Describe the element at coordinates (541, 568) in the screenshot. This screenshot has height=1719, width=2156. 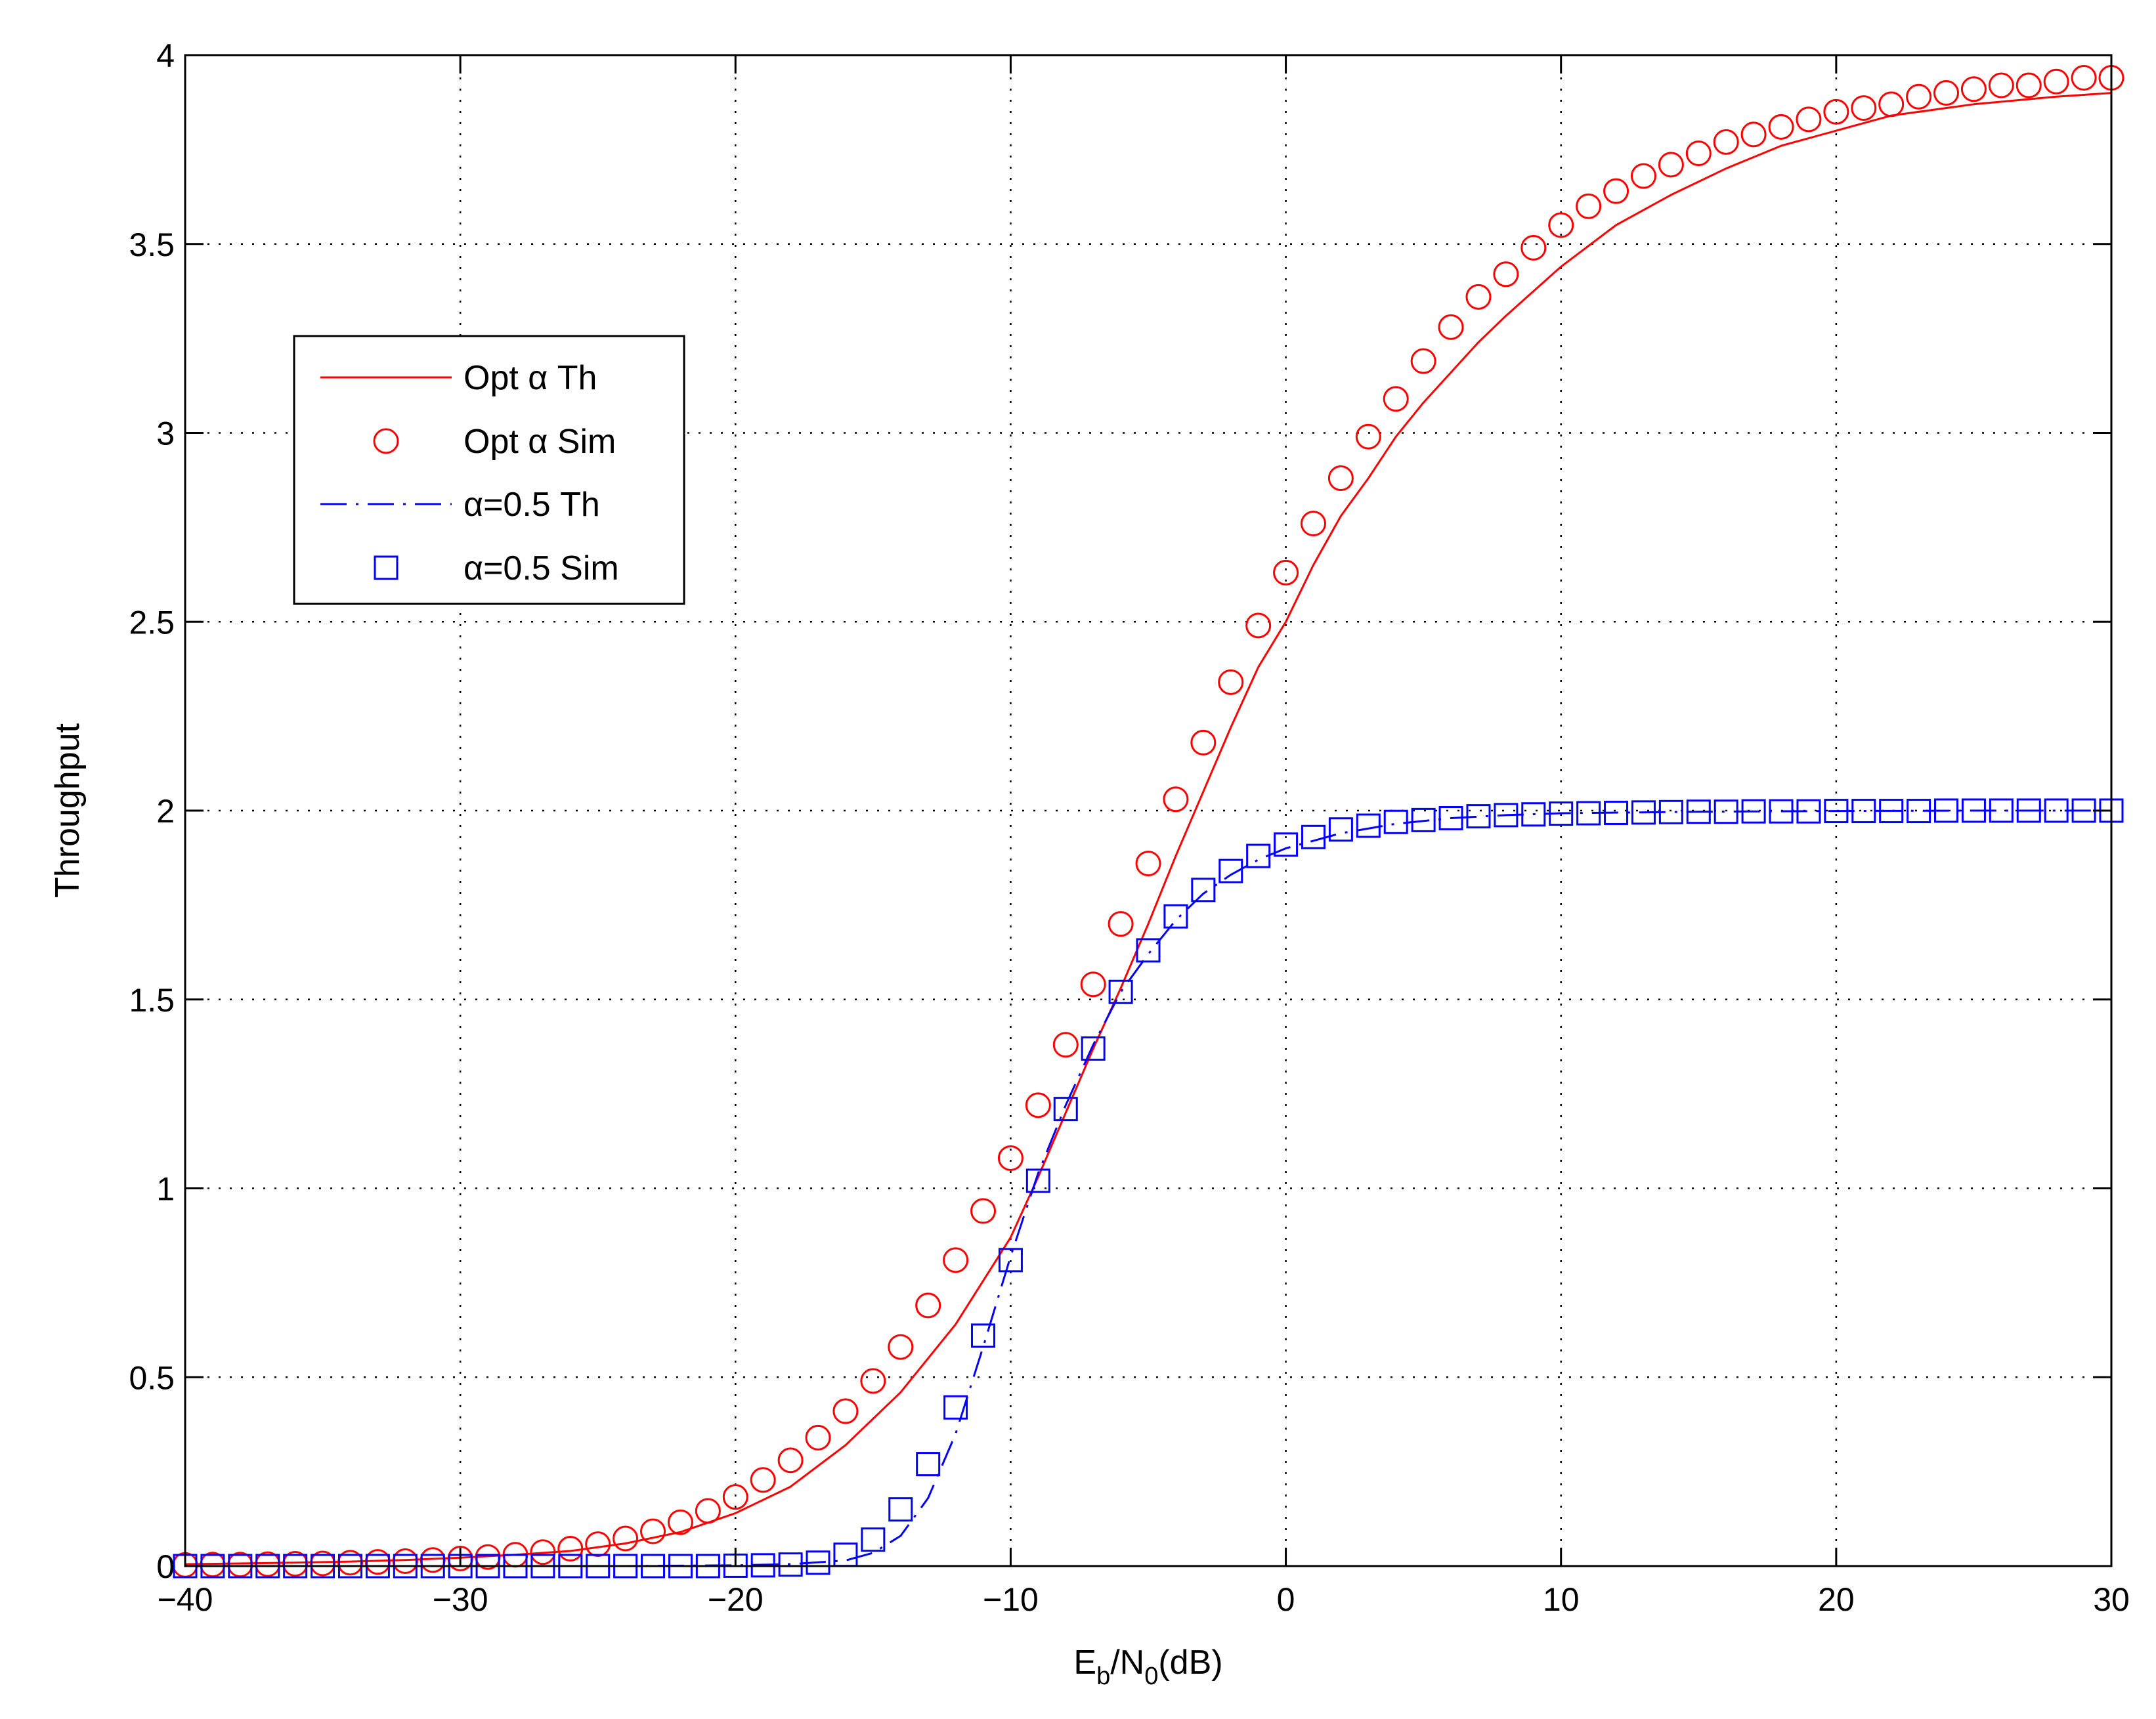
I see `legend-label-half-sim: α=0.5 Sim` at that location.